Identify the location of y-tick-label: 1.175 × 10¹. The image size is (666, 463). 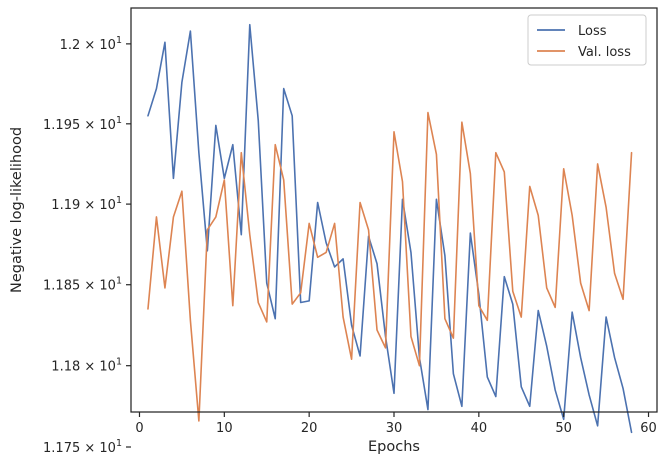
(82, 447).